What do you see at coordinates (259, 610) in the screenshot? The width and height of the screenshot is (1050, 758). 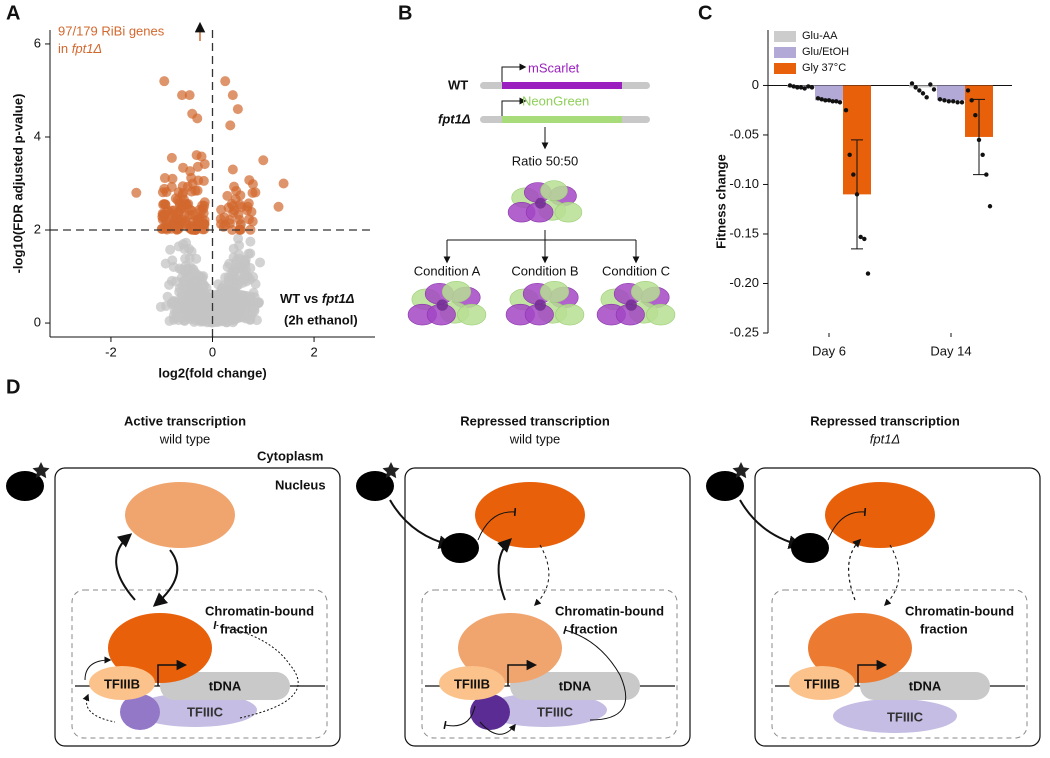 I see `chromatin-label: Chromatin-bound` at bounding box center [259, 610].